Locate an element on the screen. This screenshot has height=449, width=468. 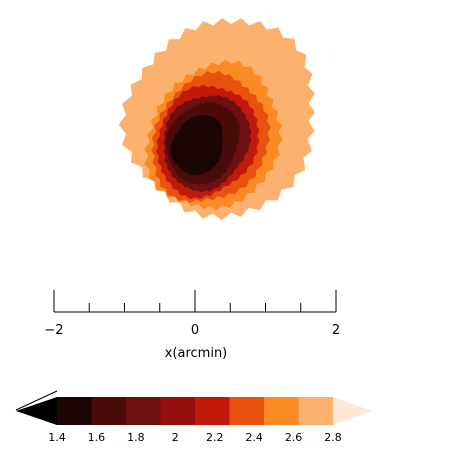
colorbar-under-extension is located at coordinates (36, 411).